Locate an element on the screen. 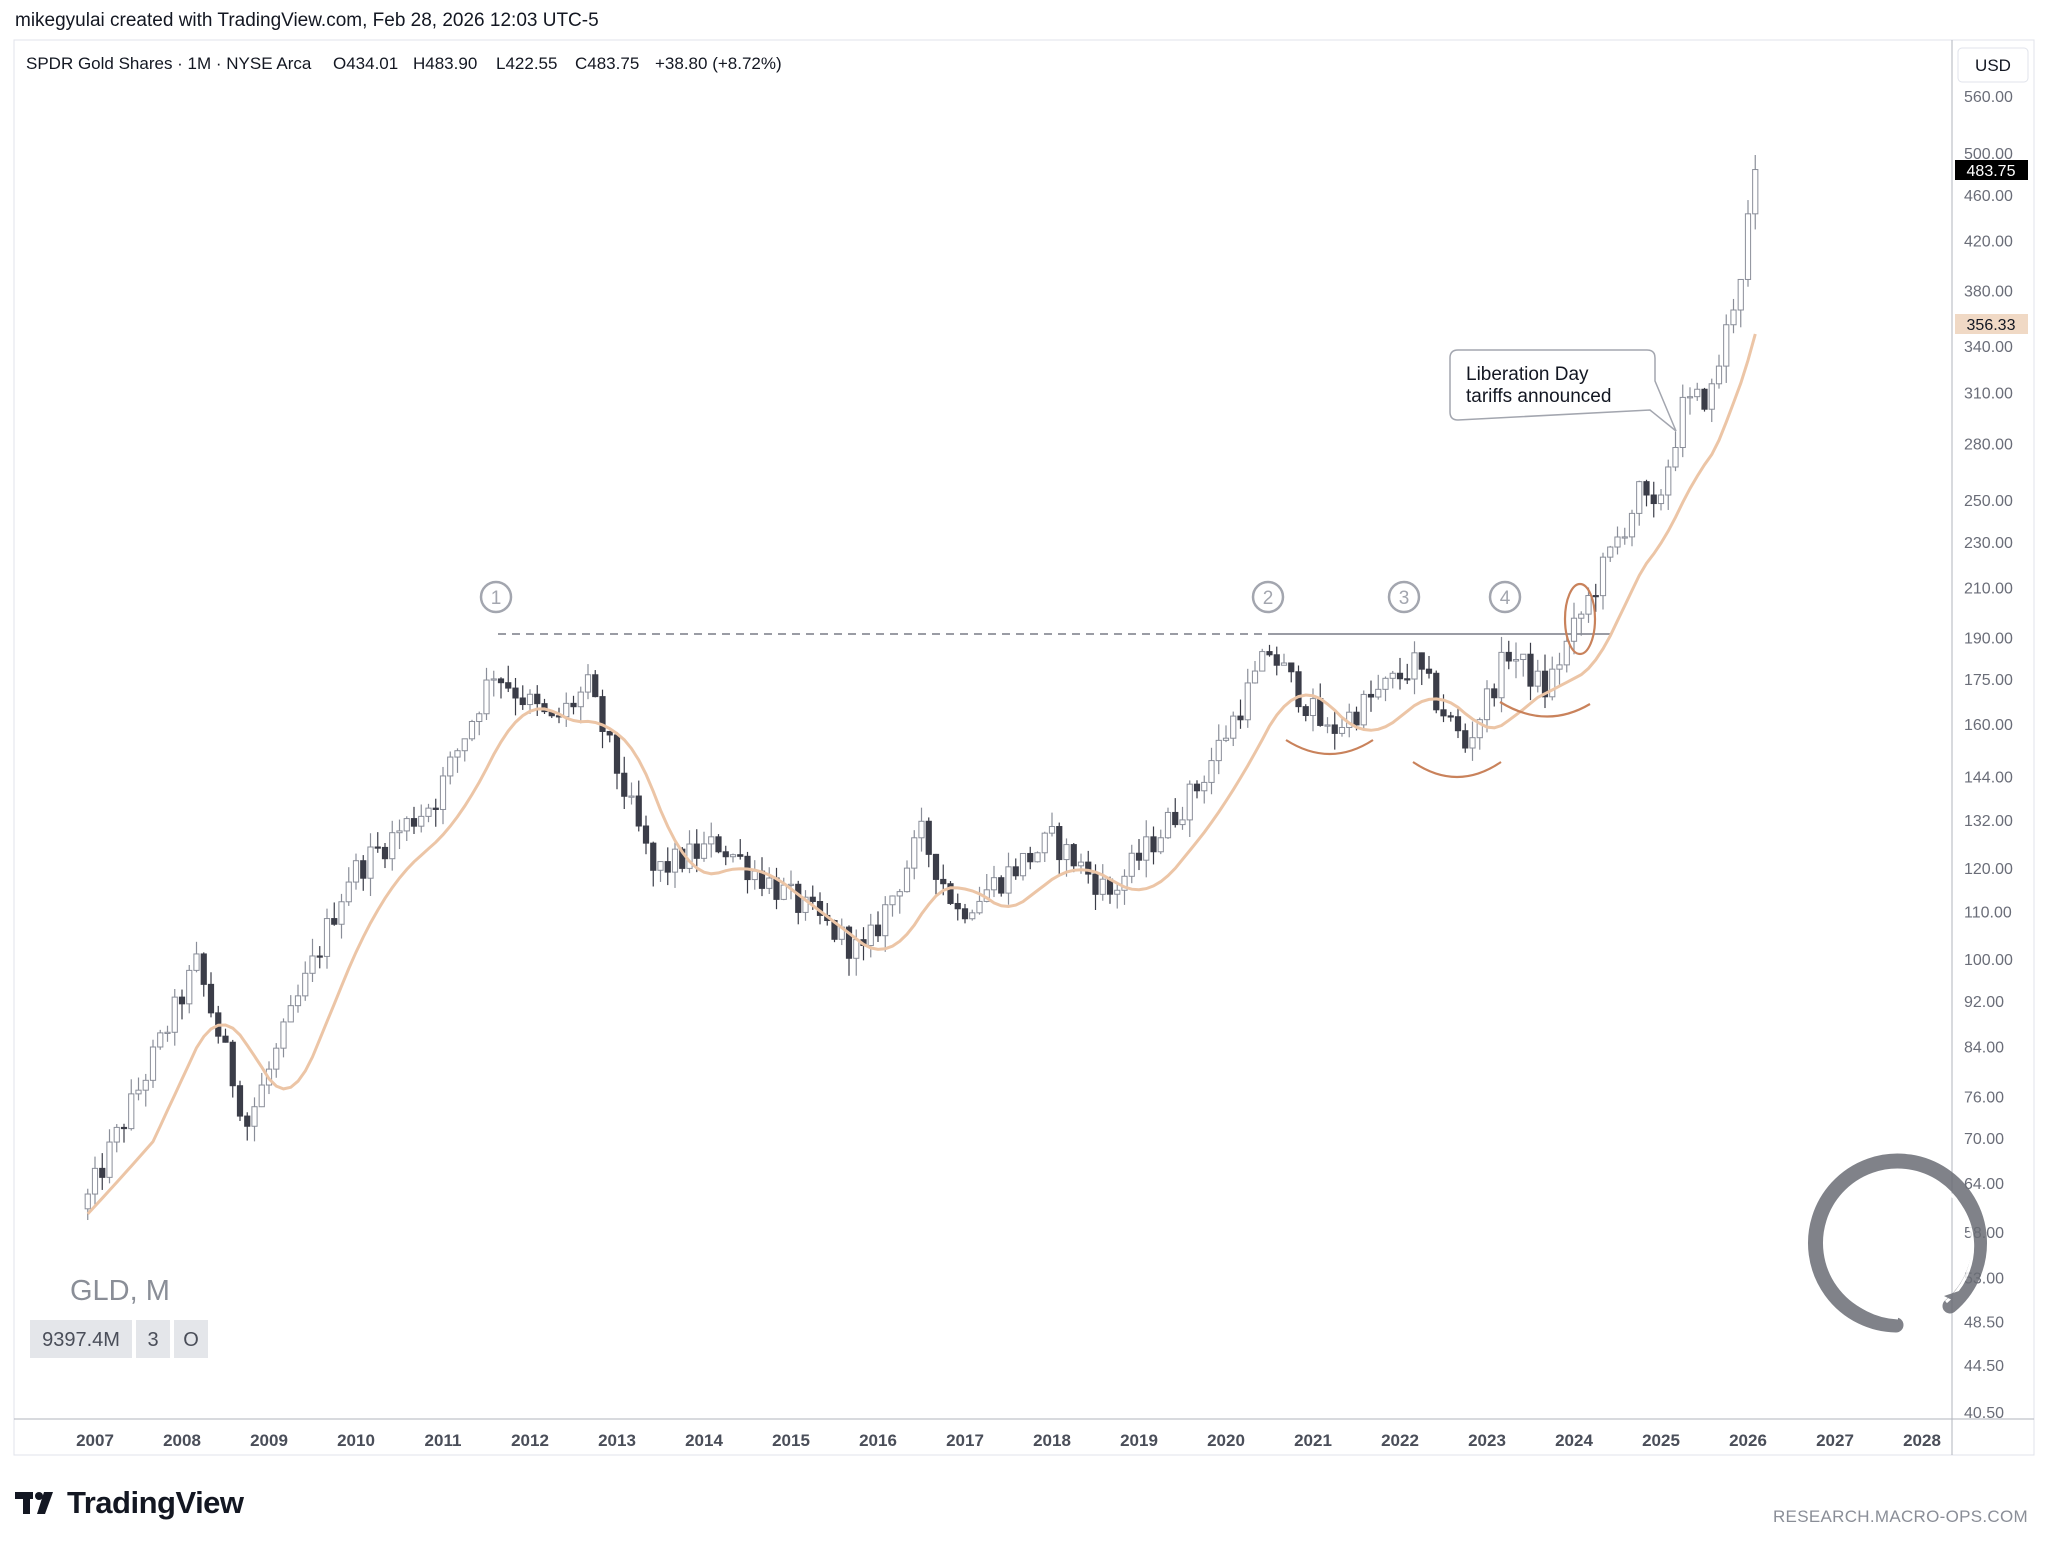 This screenshot has height=1547, width=2048. year-tick-label: 2027 is located at coordinates (1835, 1440).